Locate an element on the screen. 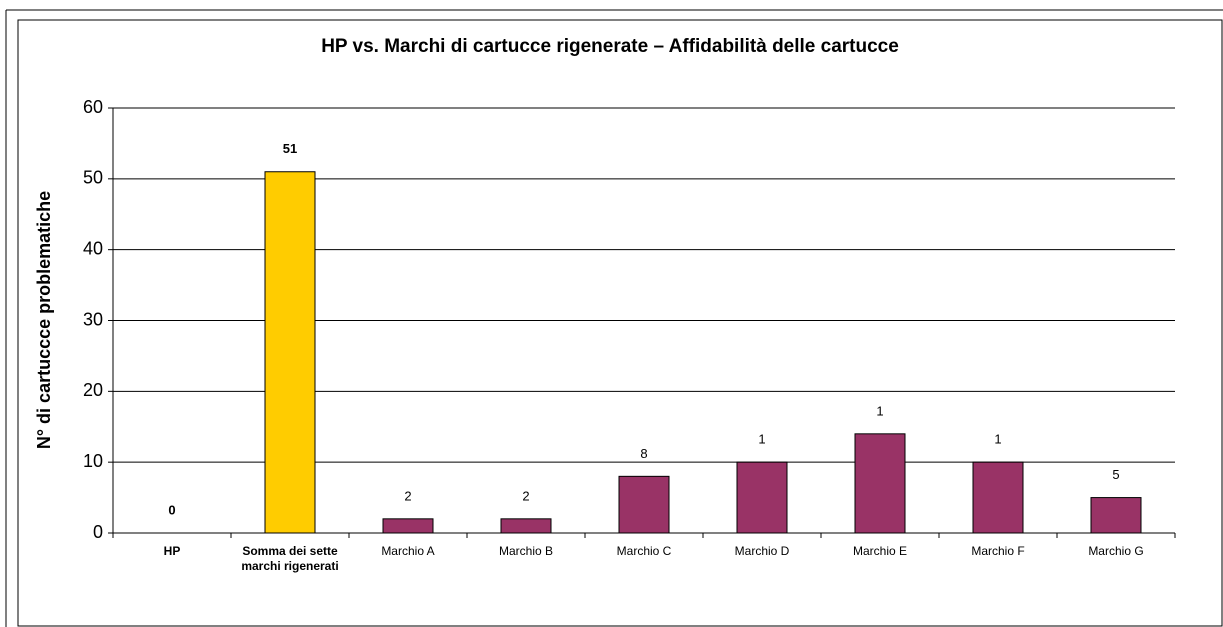 This screenshot has width=1223, height=627. x-tick-label: Marchio G is located at coordinates (1116, 551).